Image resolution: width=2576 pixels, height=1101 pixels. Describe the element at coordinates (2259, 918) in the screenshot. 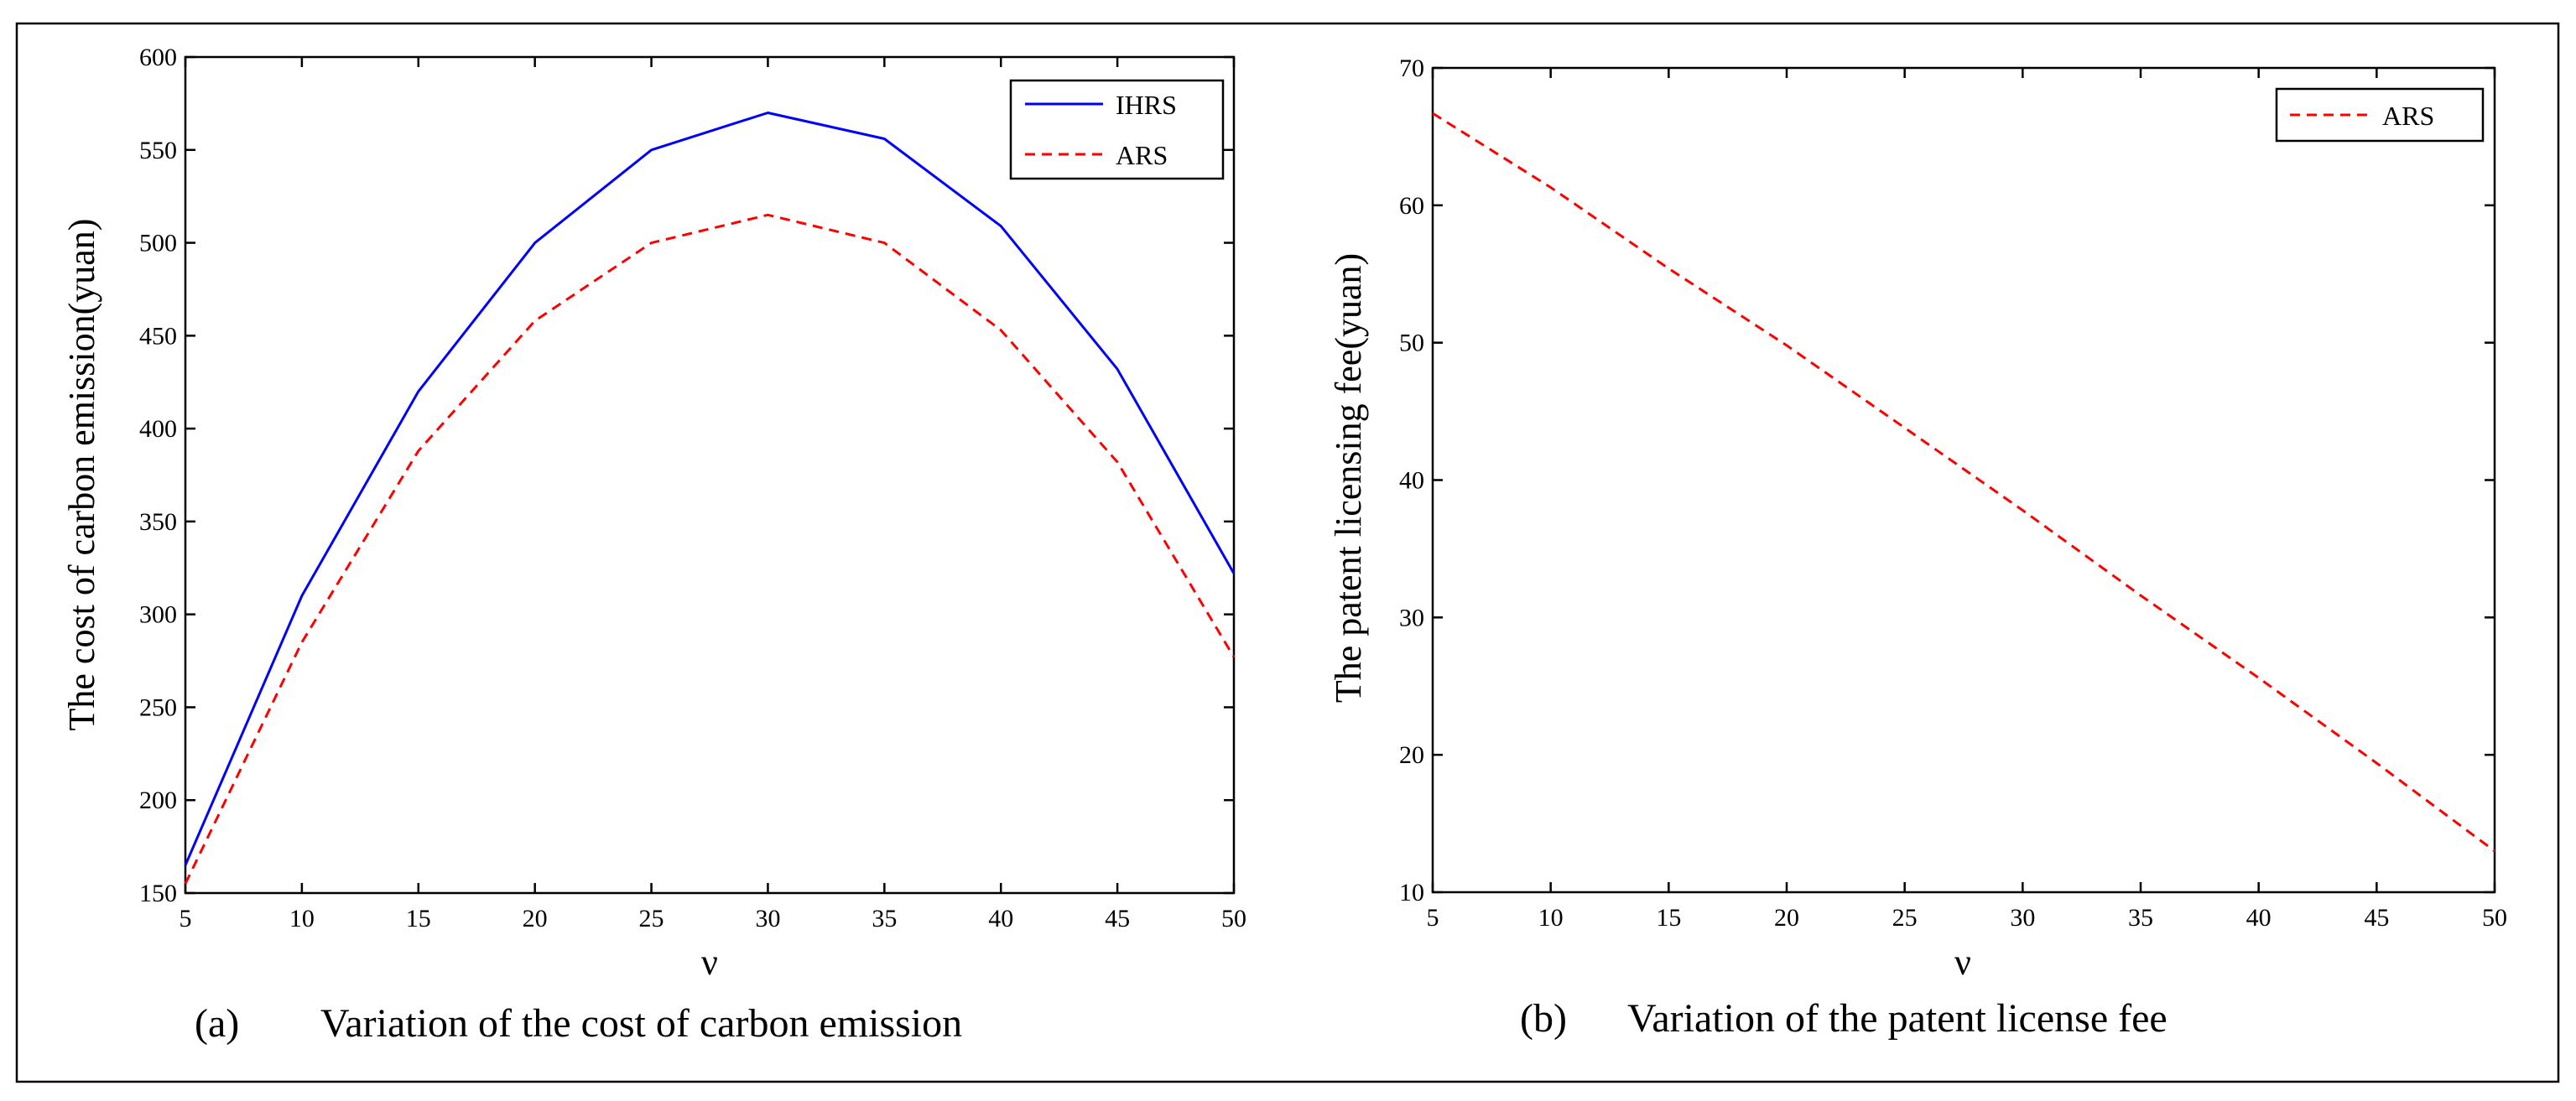

I see `panel-b-x-tick-label: 40` at that location.